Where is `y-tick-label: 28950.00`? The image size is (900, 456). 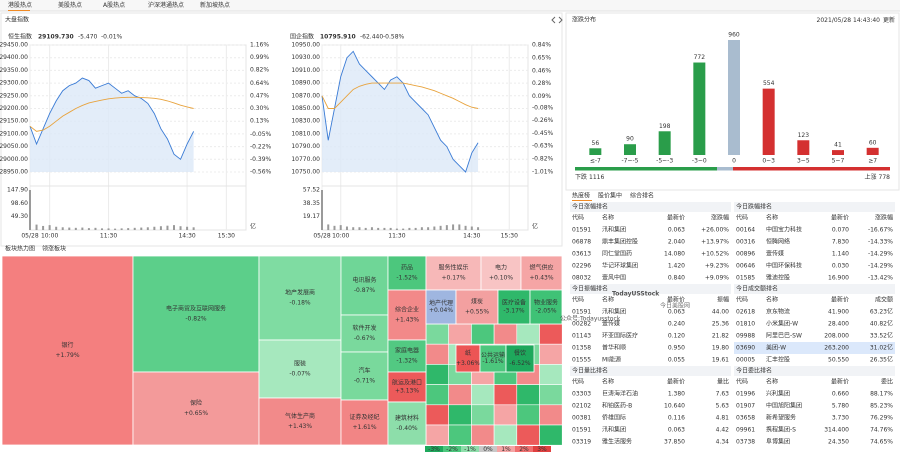 y-tick-label: 28950.00 is located at coordinates (14, 172).